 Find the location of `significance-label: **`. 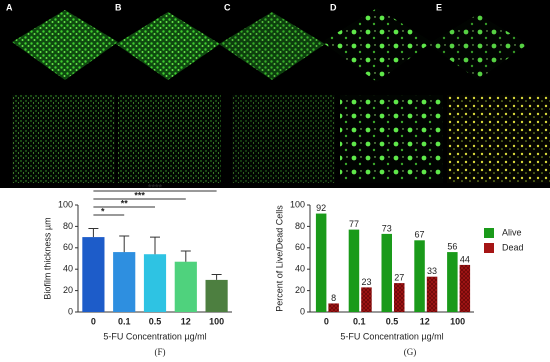

significance-label: ** is located at coordinates (125, 203).